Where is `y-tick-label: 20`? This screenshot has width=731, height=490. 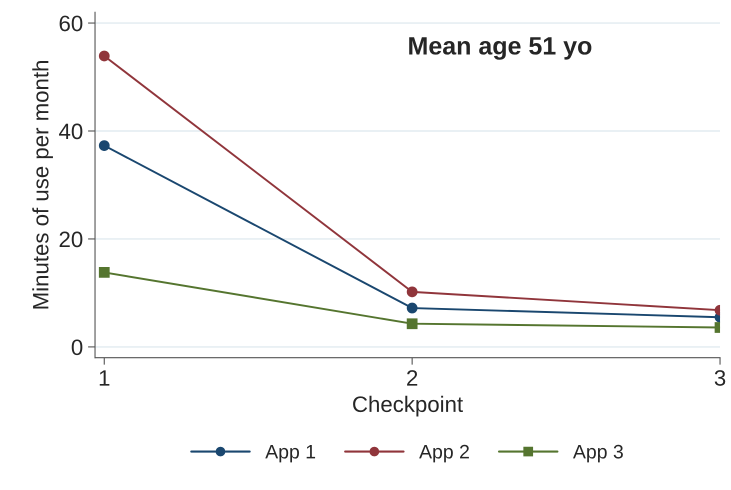 y-tick-label: 20 is located at coordinates (71, 239).